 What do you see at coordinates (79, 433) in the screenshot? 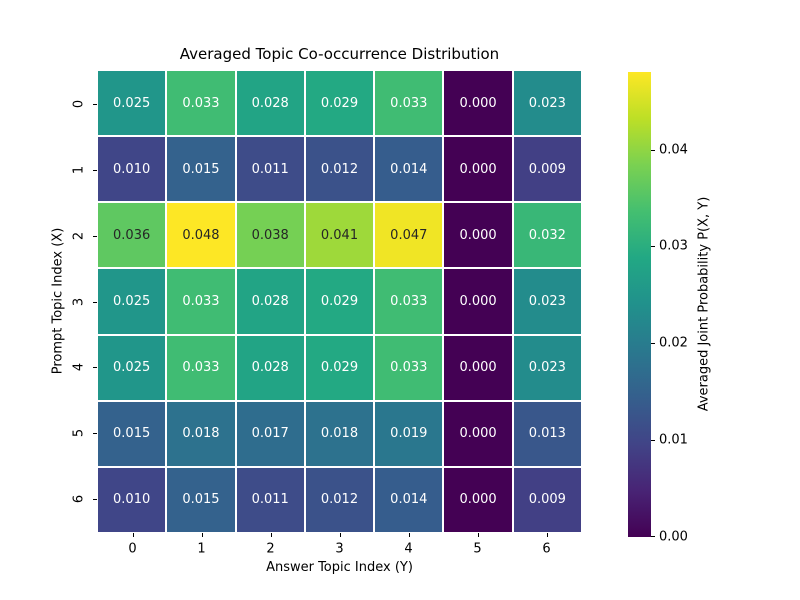
I see `y-tick-label: 5` at bounding box center [79, 433].